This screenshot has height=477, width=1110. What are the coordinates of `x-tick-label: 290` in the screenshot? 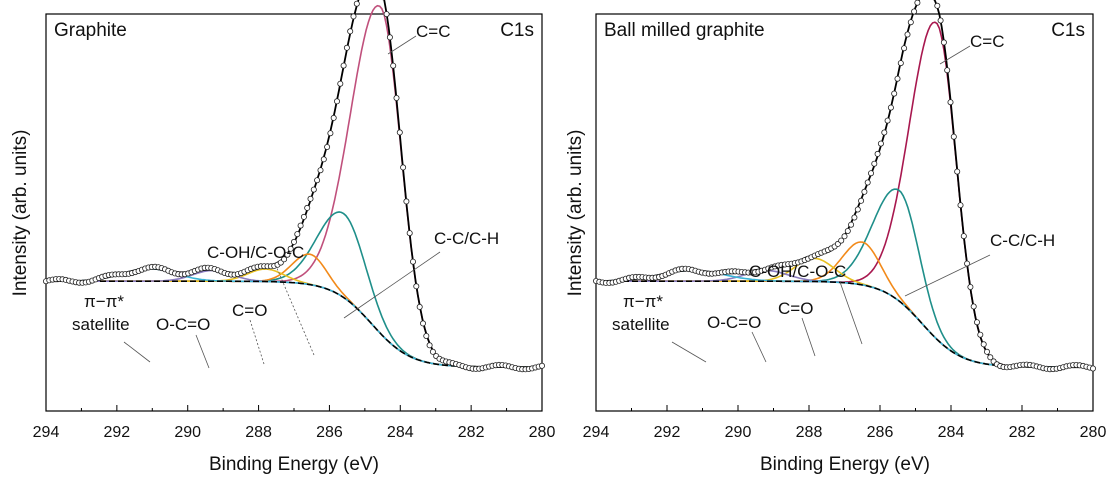 It's located at (187, 432).